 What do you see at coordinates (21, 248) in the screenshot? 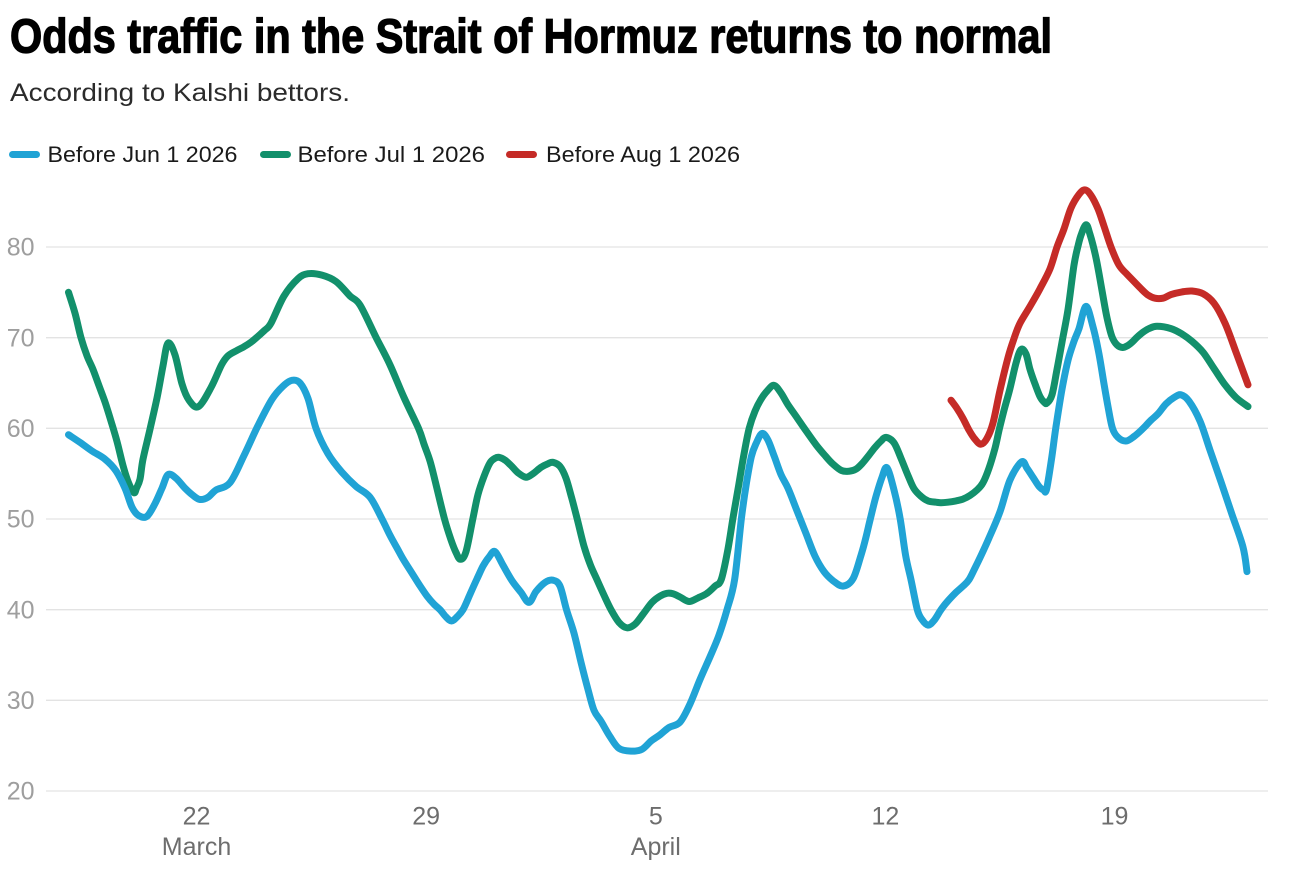
I see `svg-text: 80` at bounding box center [21, 248].